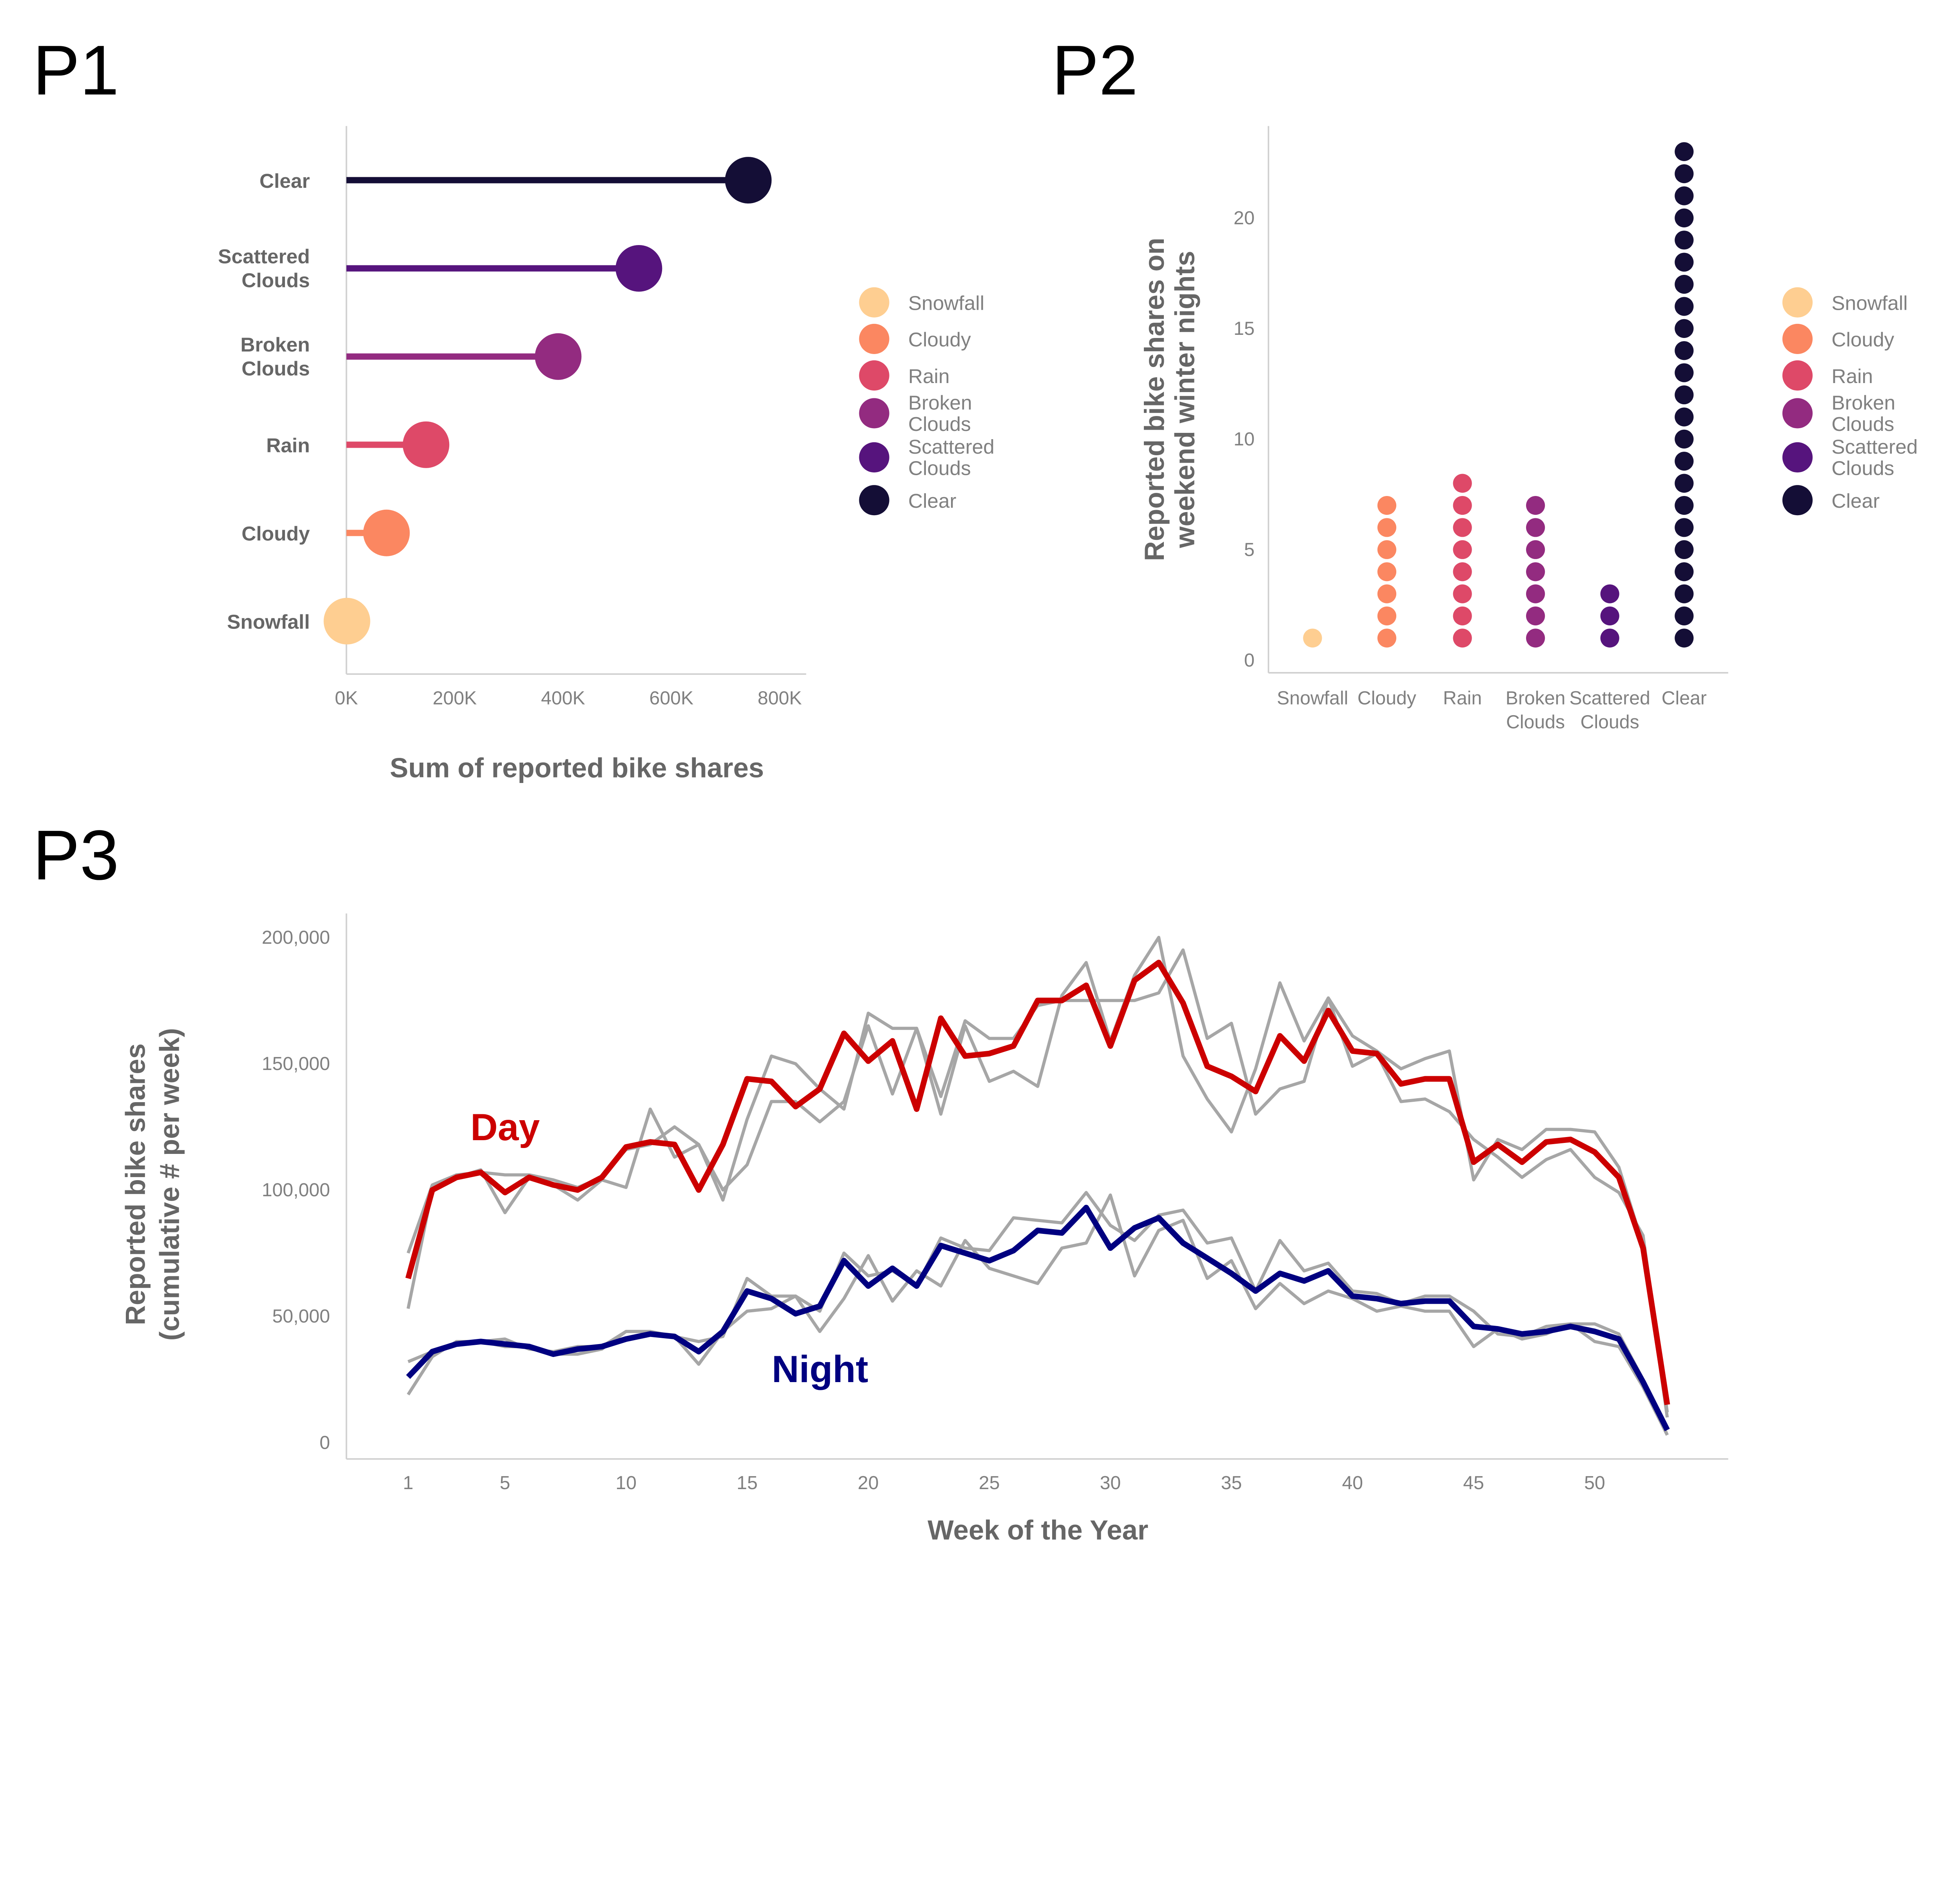  Describe the element at coordinates (1797, 500) in the screenshot. I see `p2-legend-key-clear` at that location.